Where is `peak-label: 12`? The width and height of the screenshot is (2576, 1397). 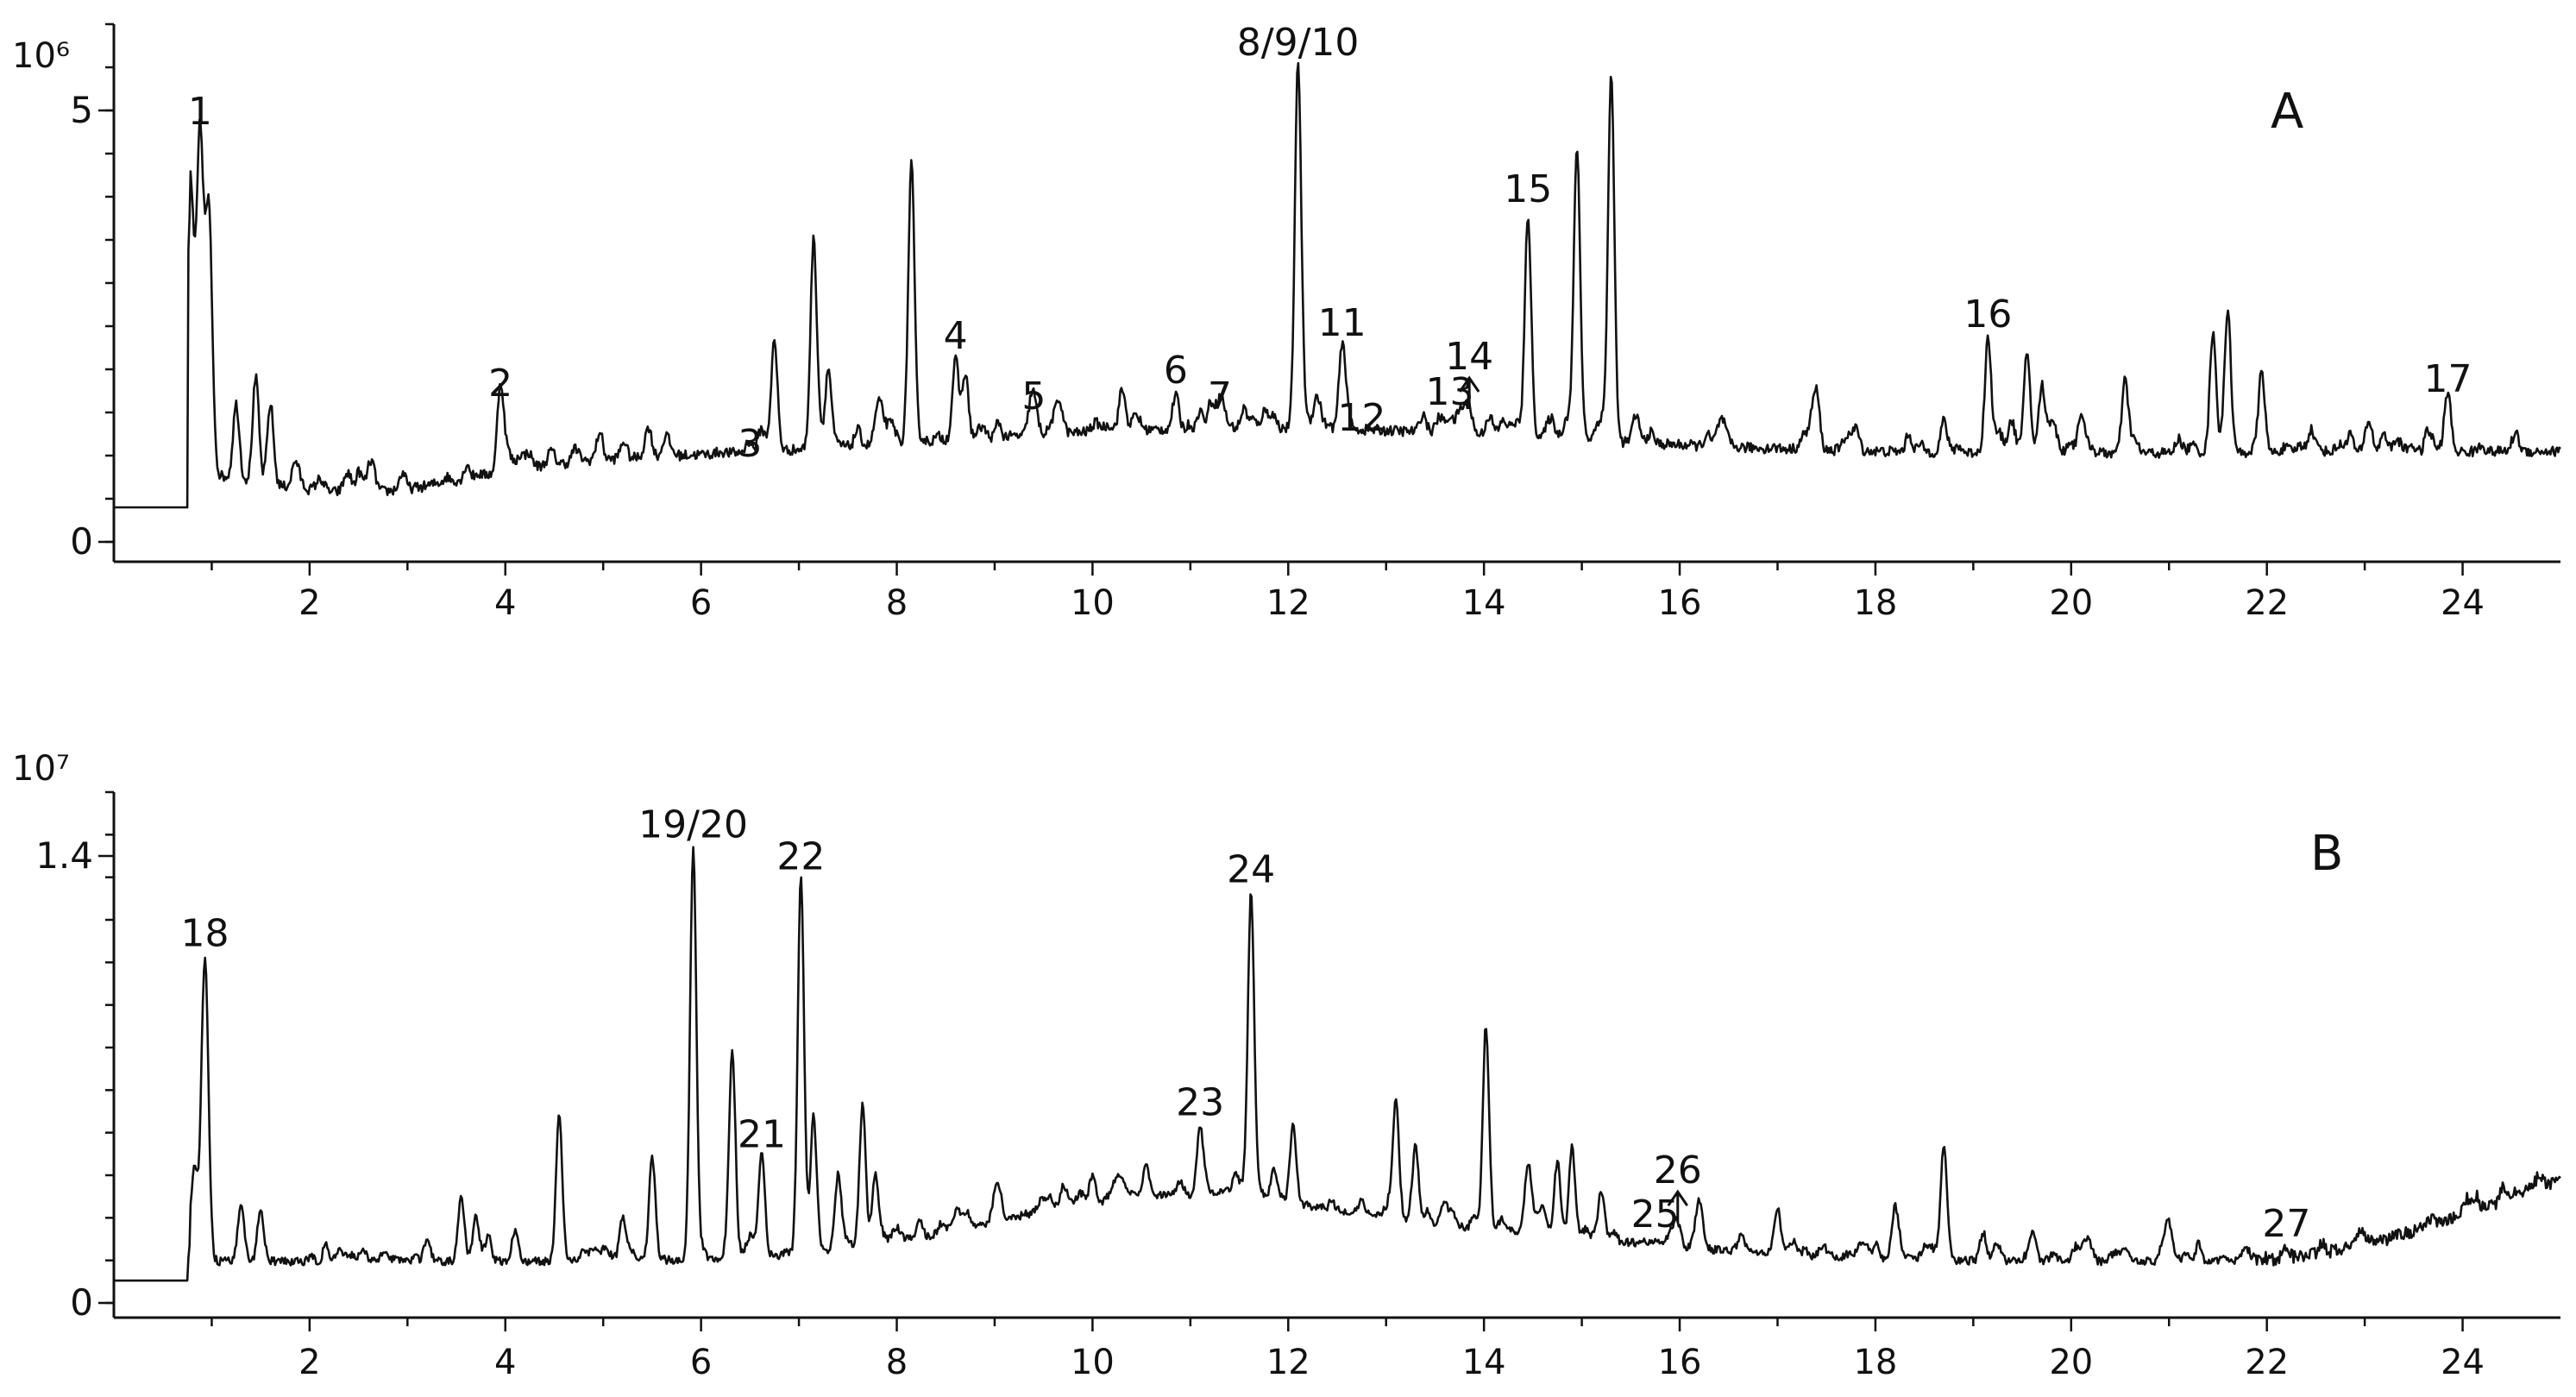 peak-label: 12 is located at coordinates (1361, 418).